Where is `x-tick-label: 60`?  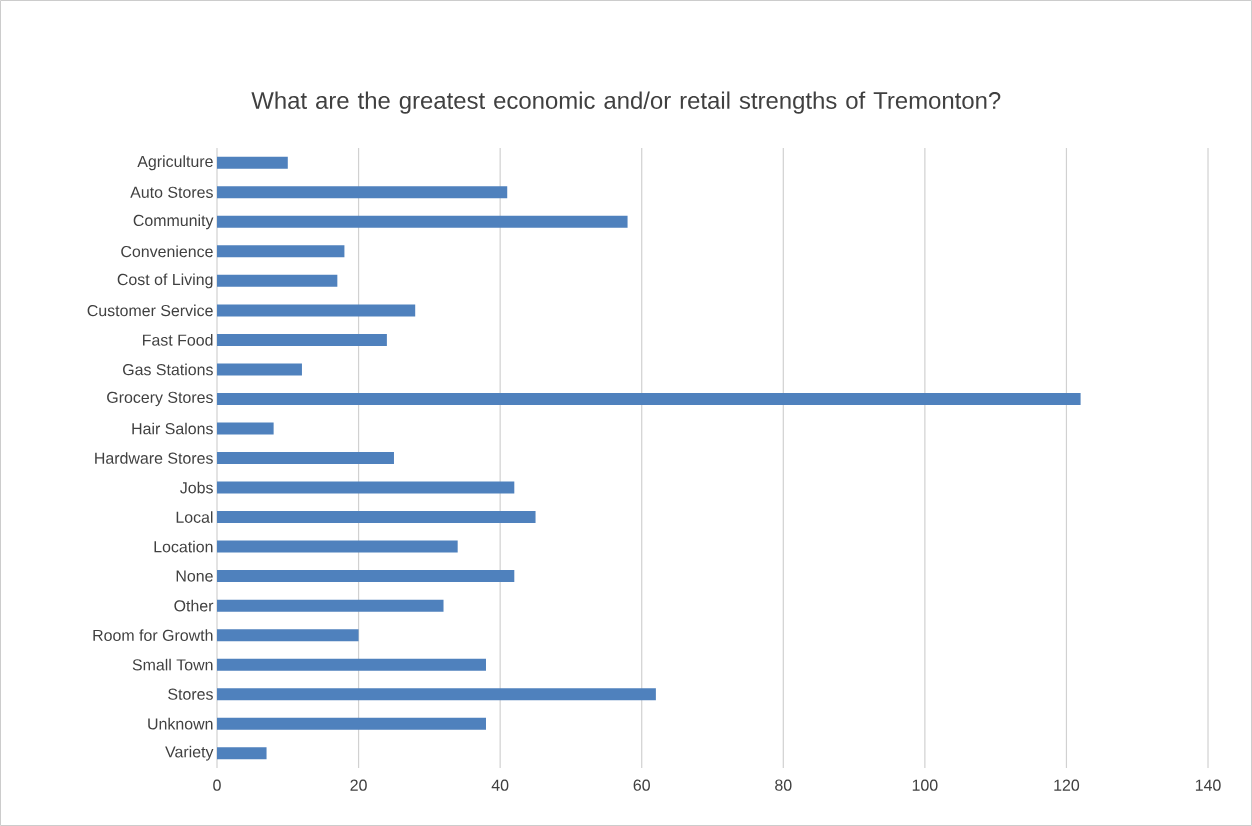
x-tick-label: 60 is located at coordinates (641, 785).